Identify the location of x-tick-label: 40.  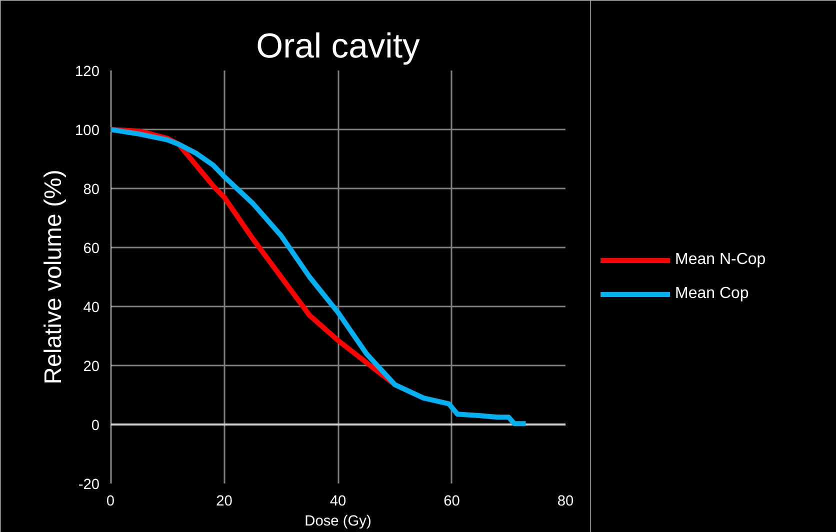
(338, 502).